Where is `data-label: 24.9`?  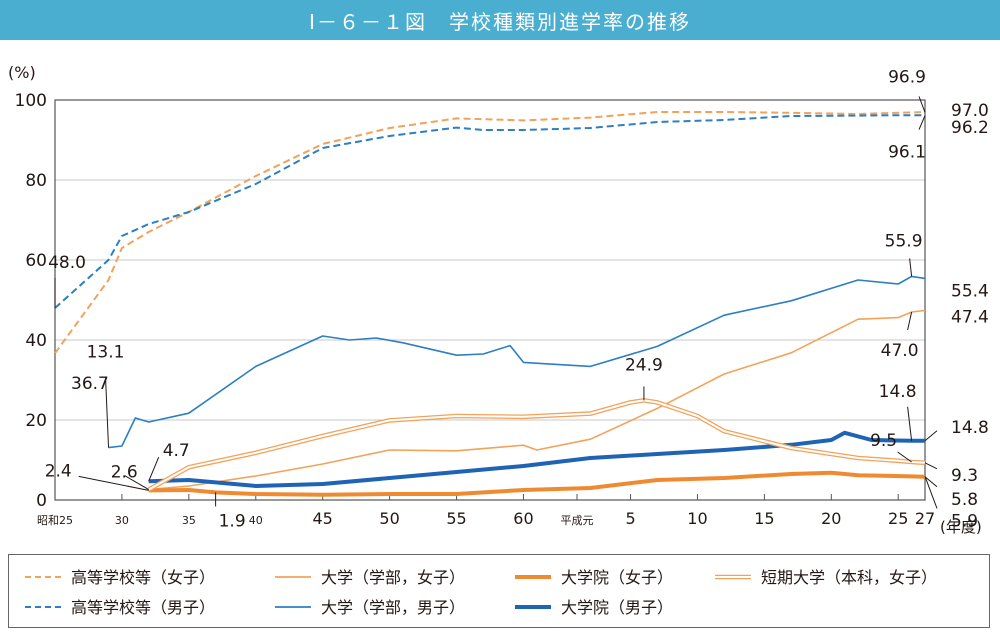 data-label: 24.9 is located at coordinates (644, 365).